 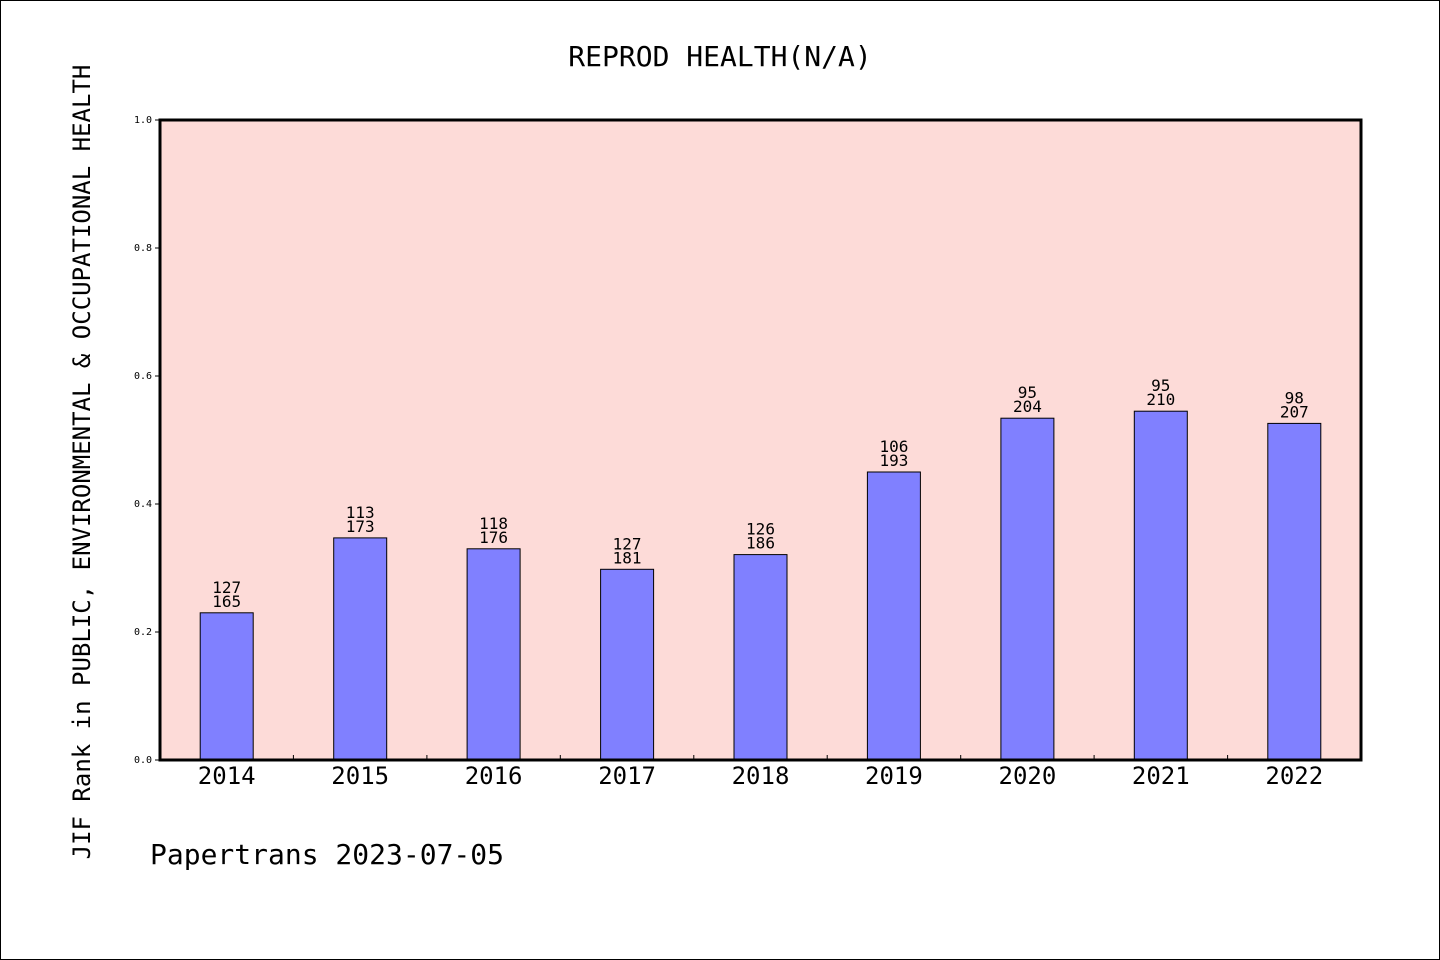 What do you see at coordinates (627, 664) in the screenshot?
I see `bar-2017` at bounding box center [627, 664].